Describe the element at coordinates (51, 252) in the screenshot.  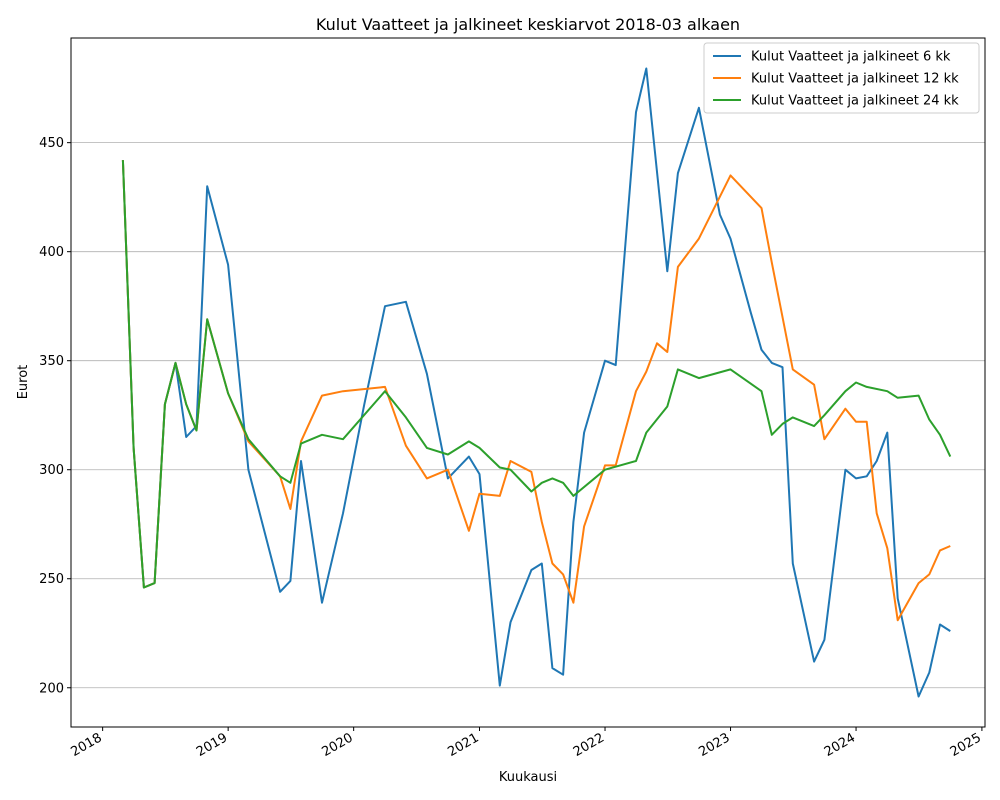
I see `y-tick-label: 400` at that location.